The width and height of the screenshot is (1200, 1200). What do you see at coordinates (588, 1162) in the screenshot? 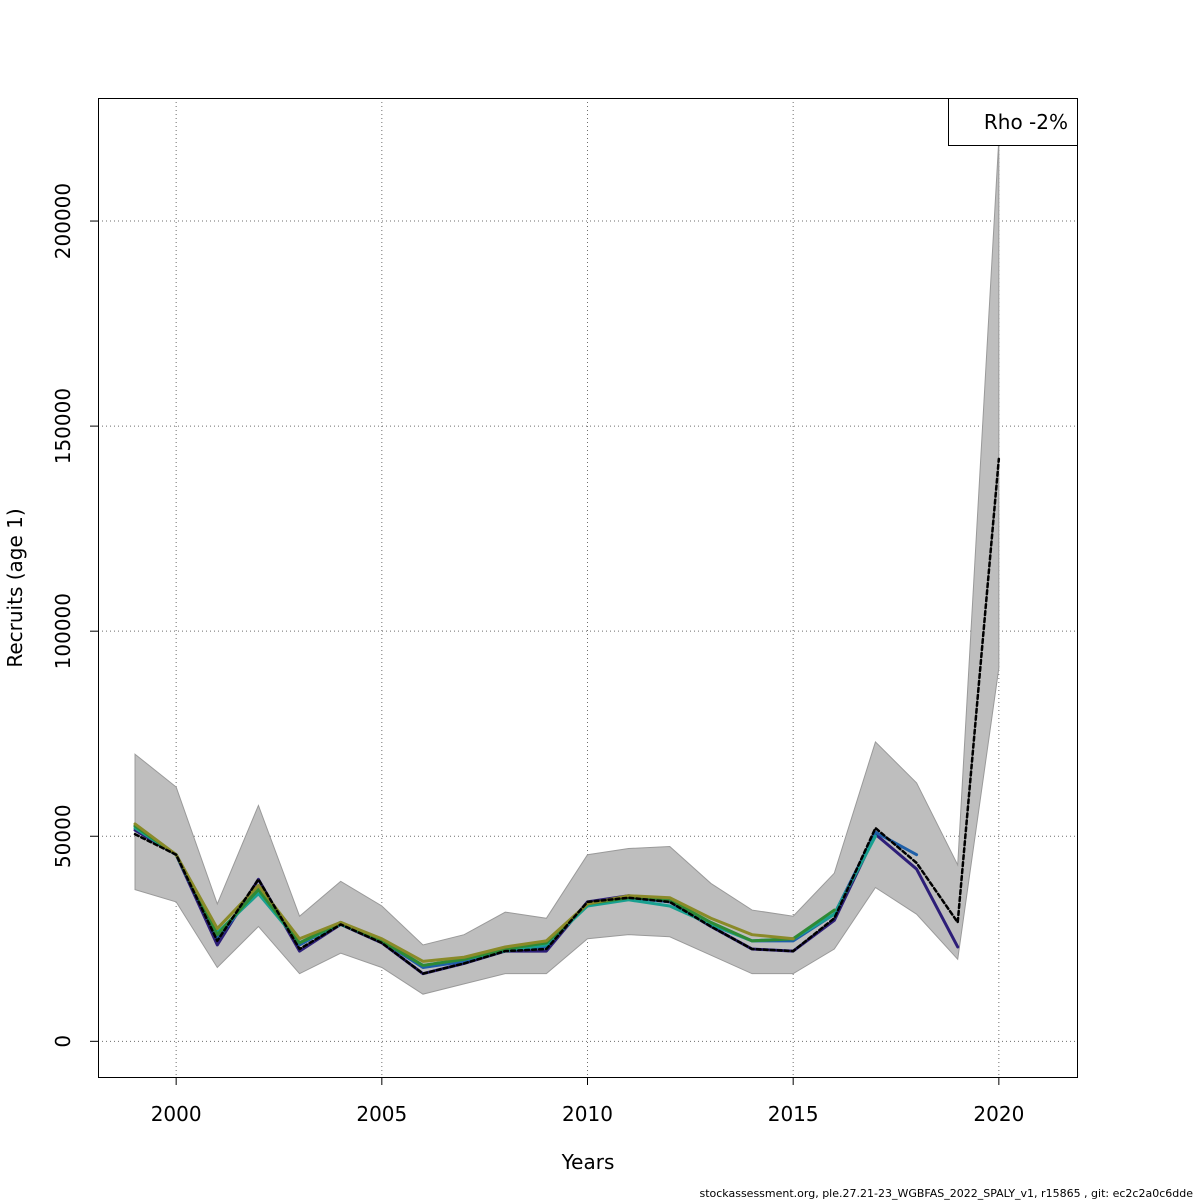
I see `x-axis-title: Years` at bounding box center [588, 1162].